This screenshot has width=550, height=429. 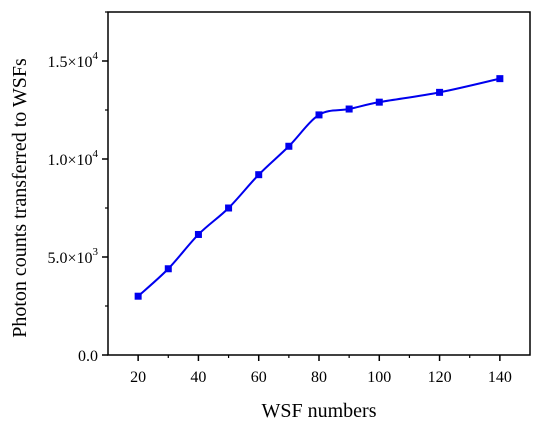 What do you see at coordinates (319, 411) in the screenshot?
I see `x-axis-title: WSF numbers` at bounding box center [319, 411].